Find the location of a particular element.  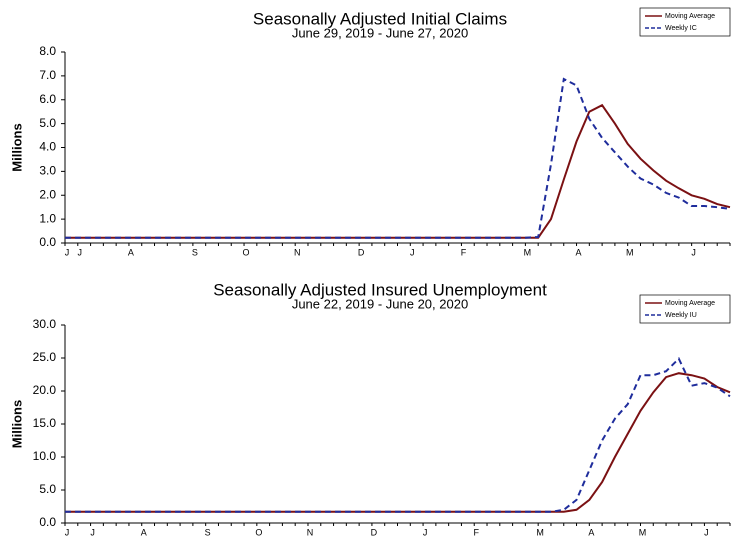

y-tick-label: 4.0 is located at coordinates (47, 147).